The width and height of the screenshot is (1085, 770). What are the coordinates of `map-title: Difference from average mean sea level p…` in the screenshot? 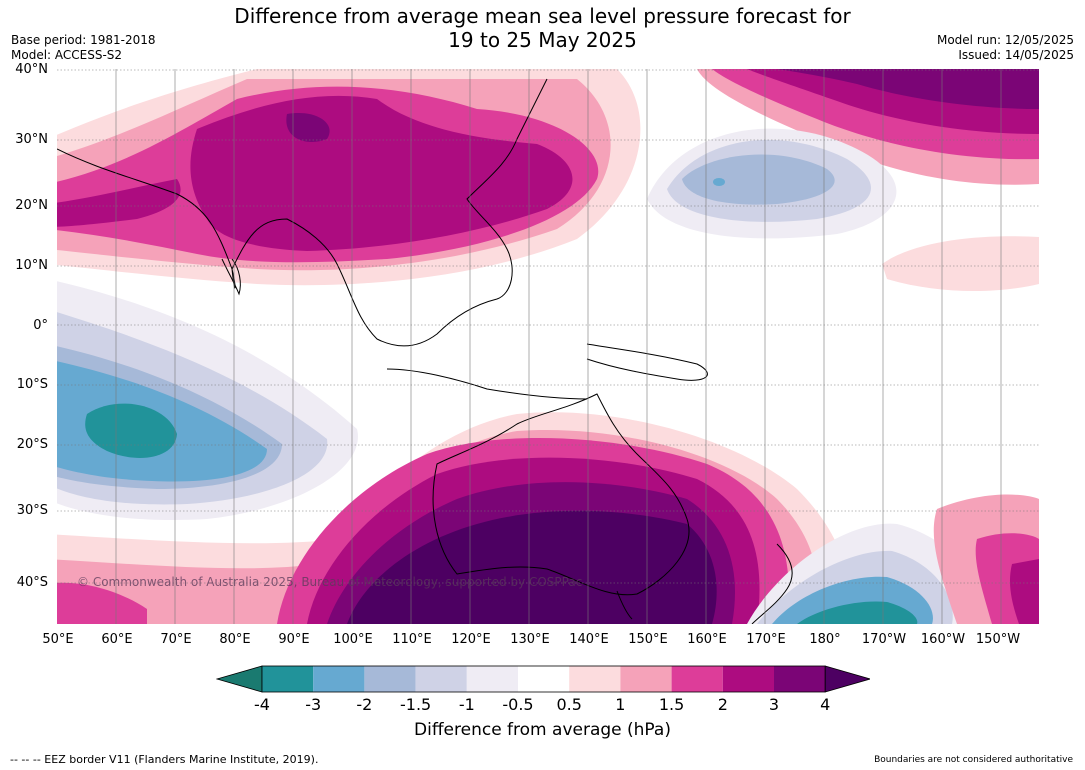 It's located at (542, 28).